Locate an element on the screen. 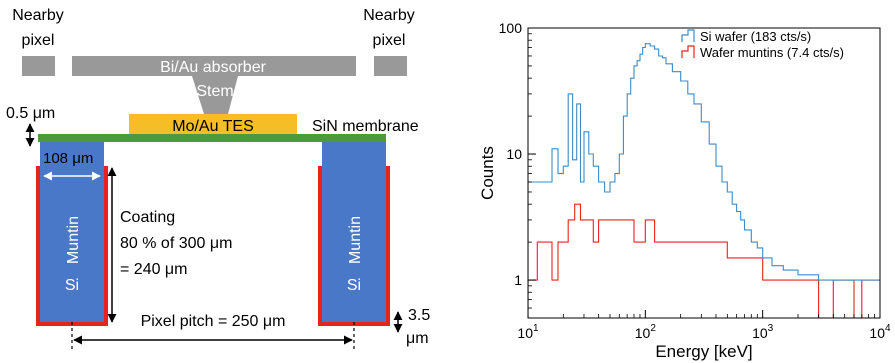 Image resolution: width=895 pixels, height=363 pixels. legend-muntins-icon is located at coordinates (688, 51).